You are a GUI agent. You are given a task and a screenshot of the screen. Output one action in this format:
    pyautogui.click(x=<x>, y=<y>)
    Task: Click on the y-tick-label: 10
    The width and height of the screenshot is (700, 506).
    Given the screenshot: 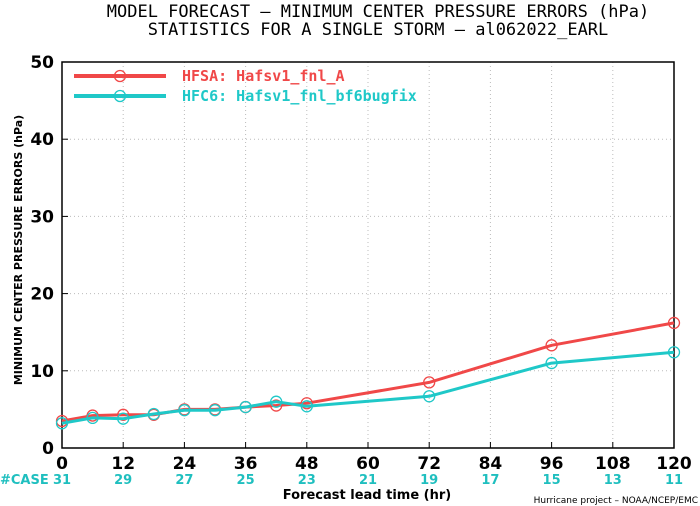 What is the action you would take?
    pyautogui.click(x=42, y=372)
    